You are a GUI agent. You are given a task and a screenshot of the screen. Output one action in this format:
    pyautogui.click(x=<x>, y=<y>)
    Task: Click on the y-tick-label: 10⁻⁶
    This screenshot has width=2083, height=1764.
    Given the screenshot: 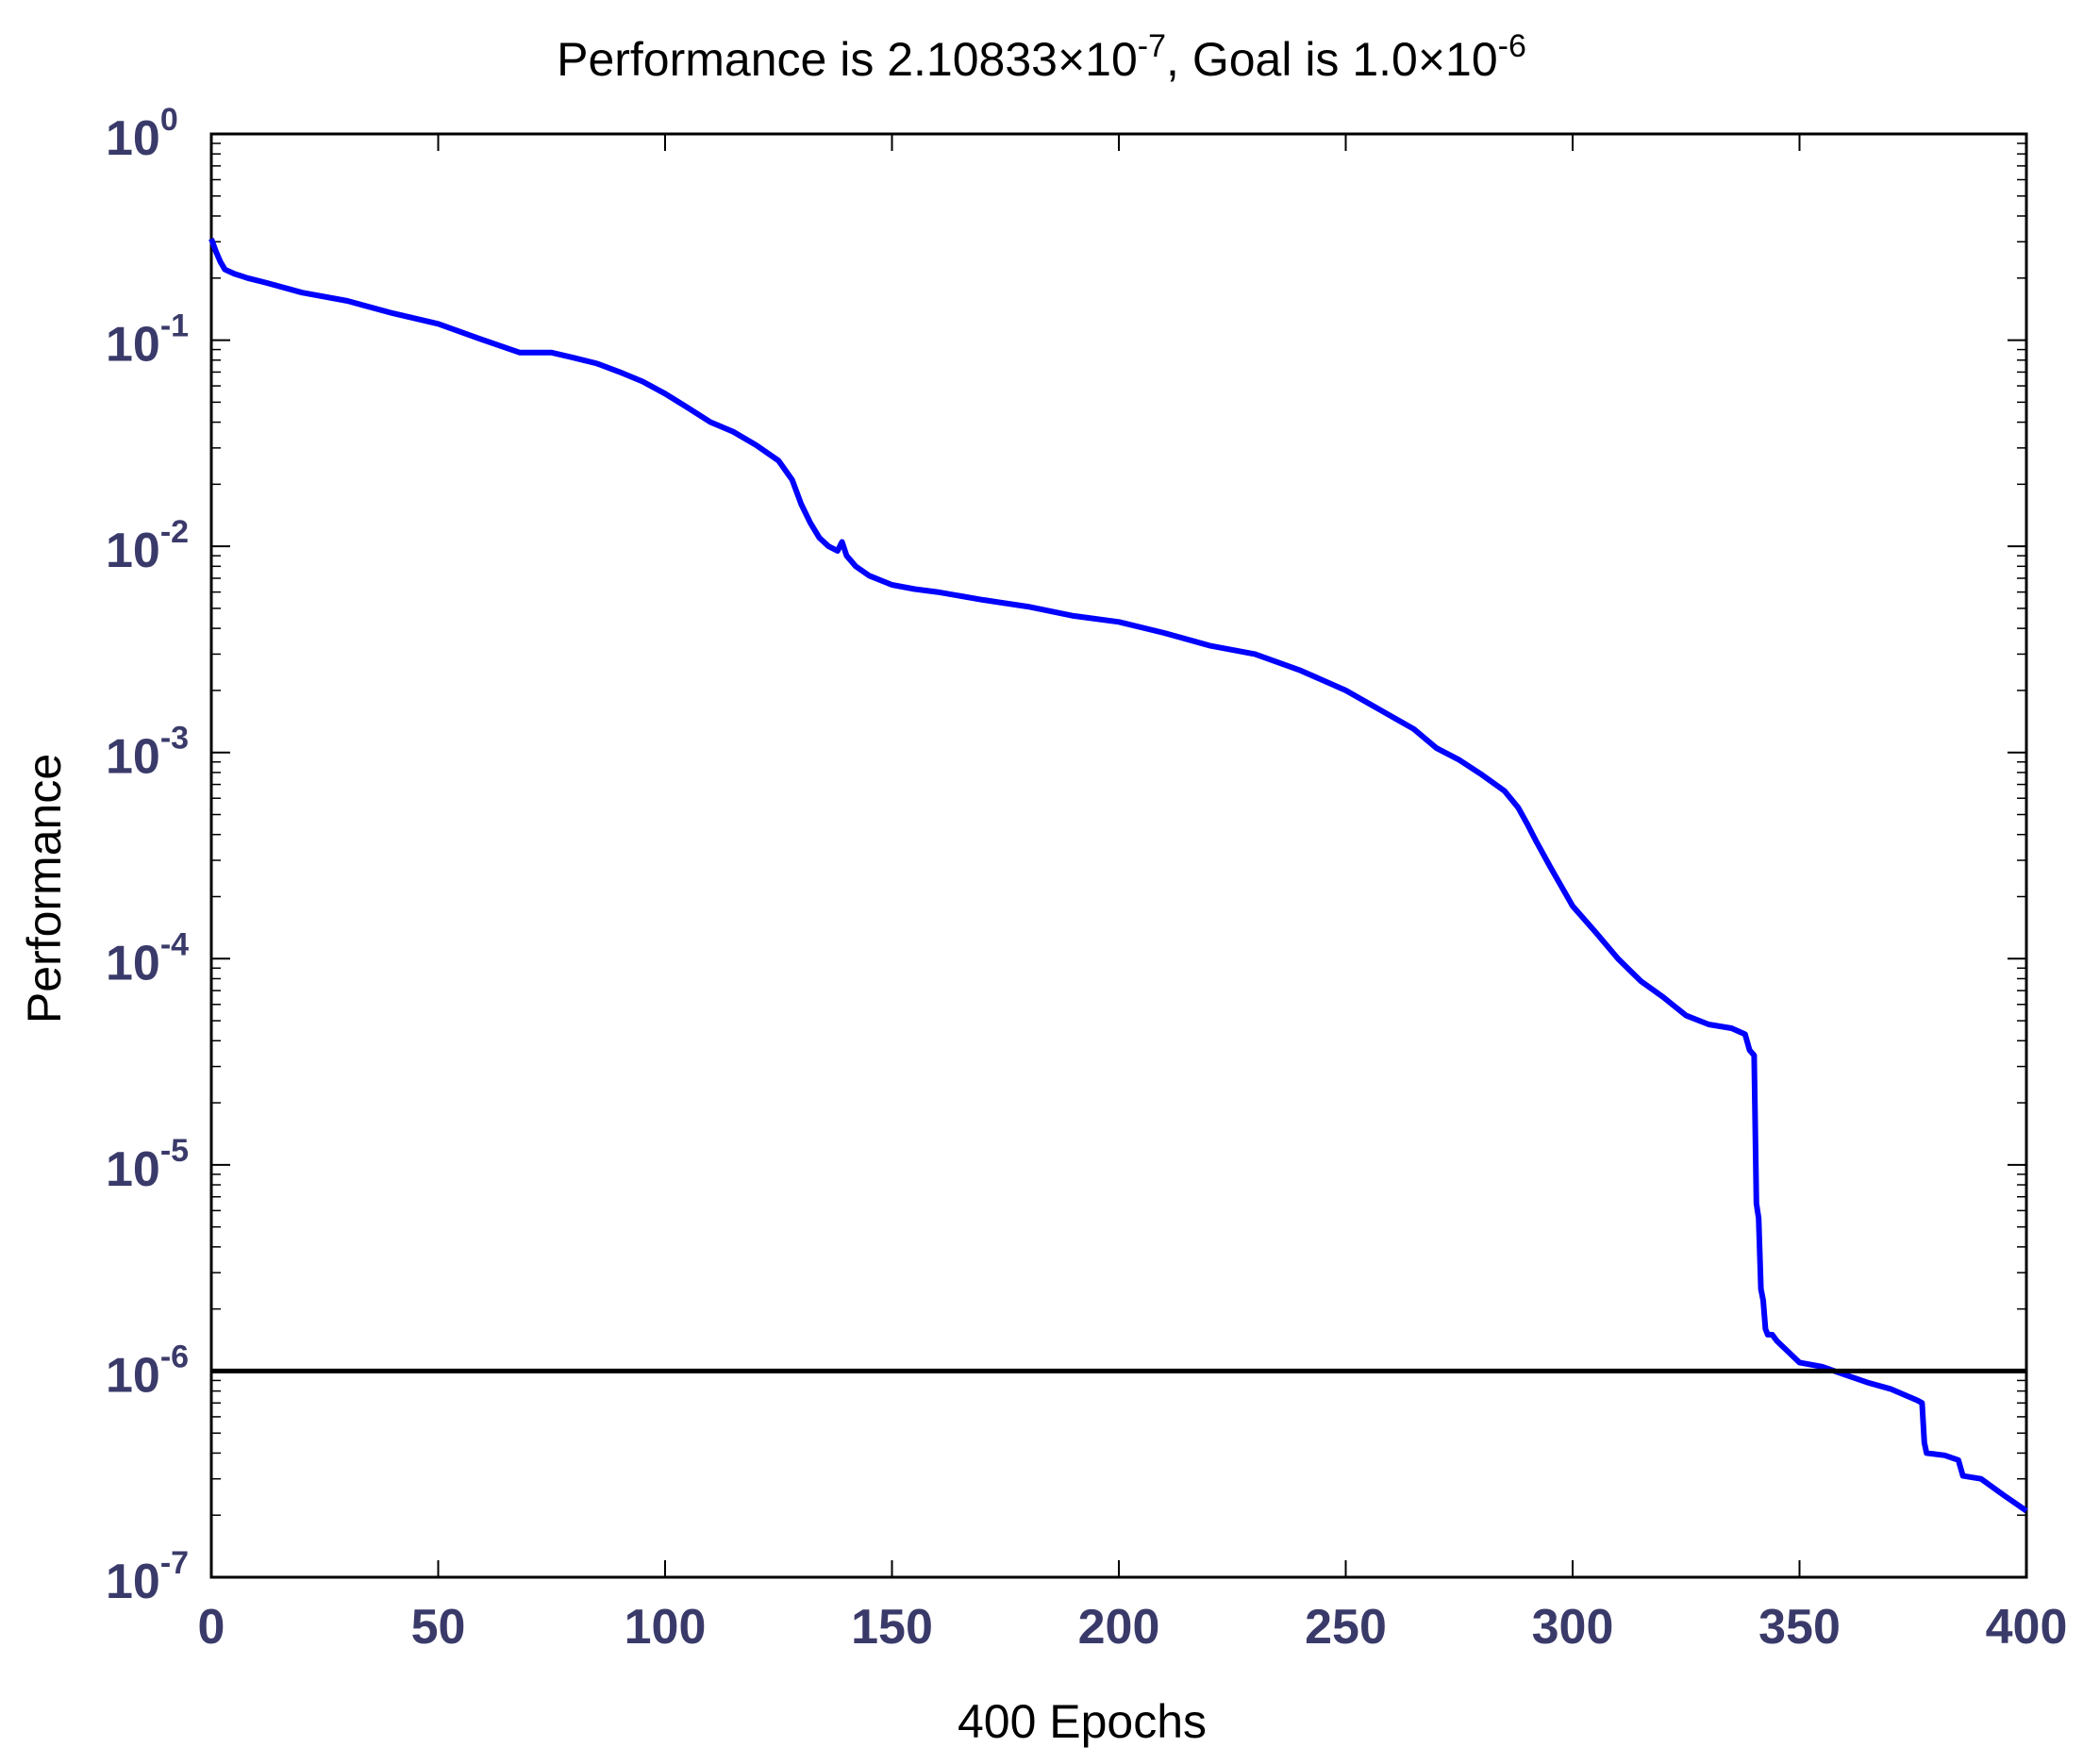 What is the action you would take?
    pyautogui.click(x=147, y=1371)
    